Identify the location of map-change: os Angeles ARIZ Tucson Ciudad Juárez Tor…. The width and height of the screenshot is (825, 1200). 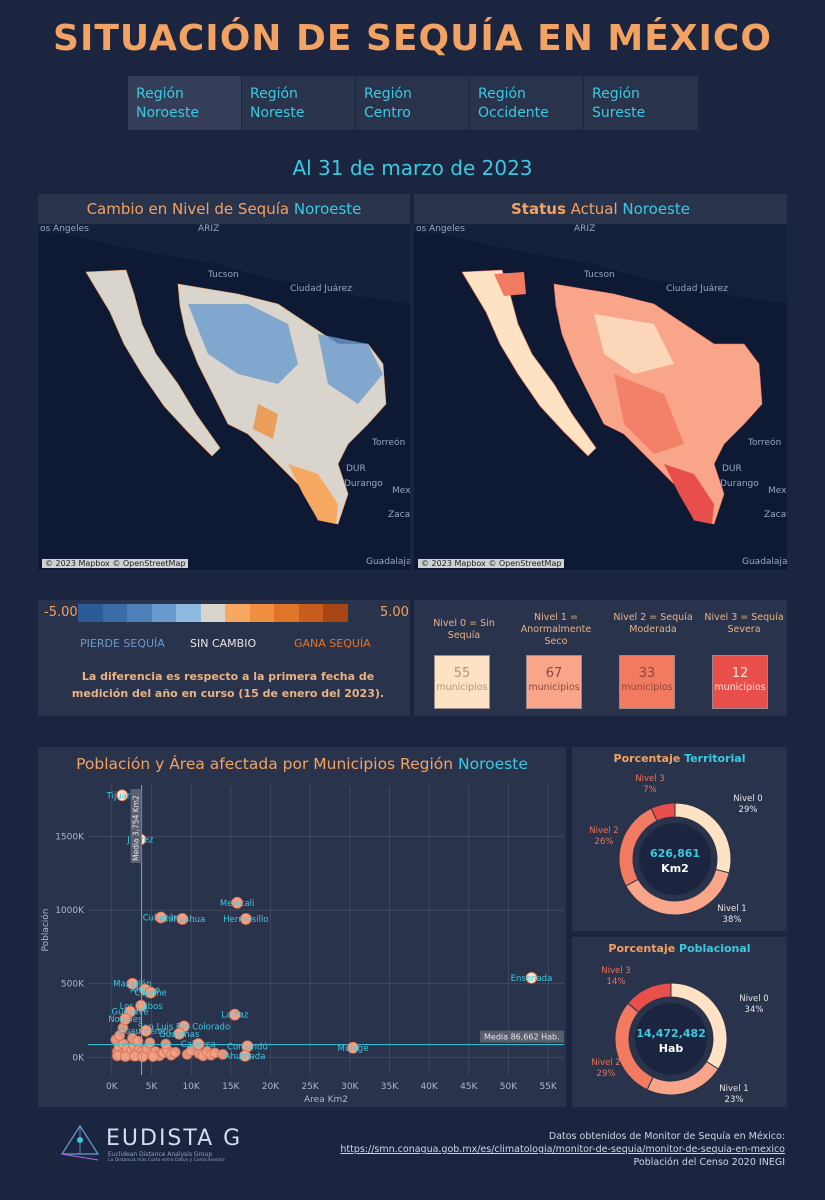
(224, 397).